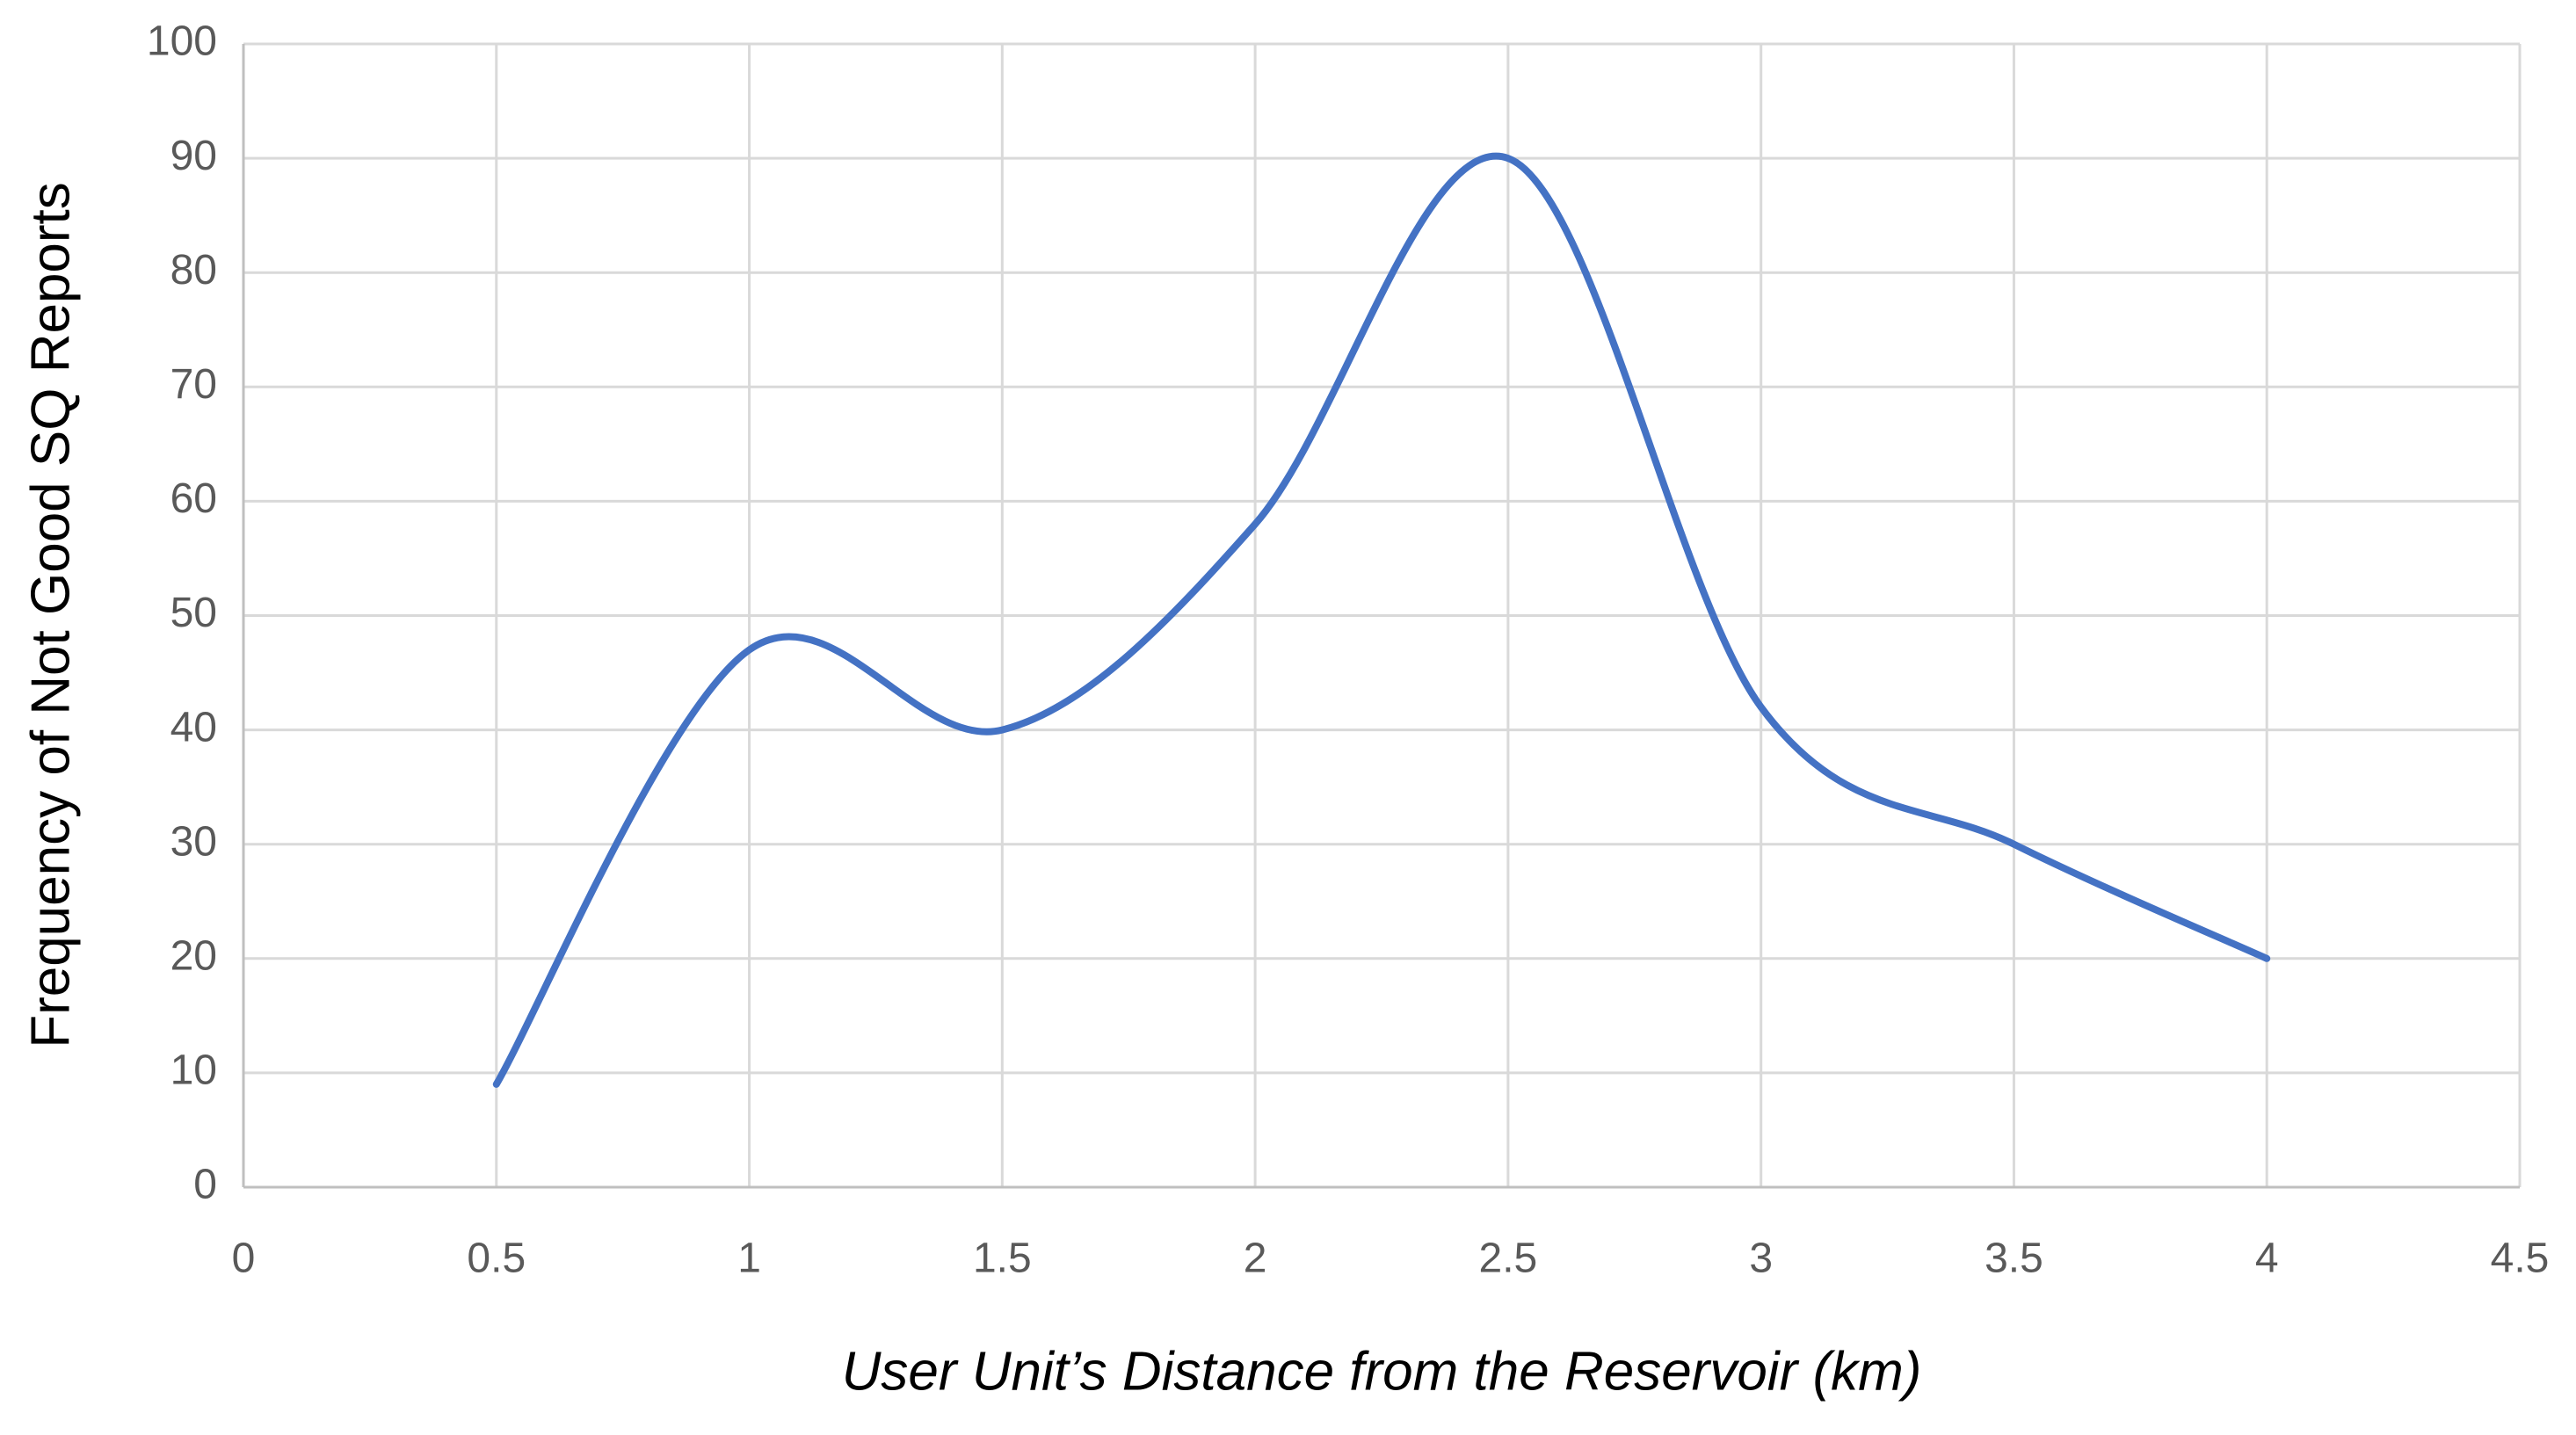  What do you see at coordinates (194, 156) in the screenshot?
I see `y-tick-label: 90` at bounding box center [194, 156].